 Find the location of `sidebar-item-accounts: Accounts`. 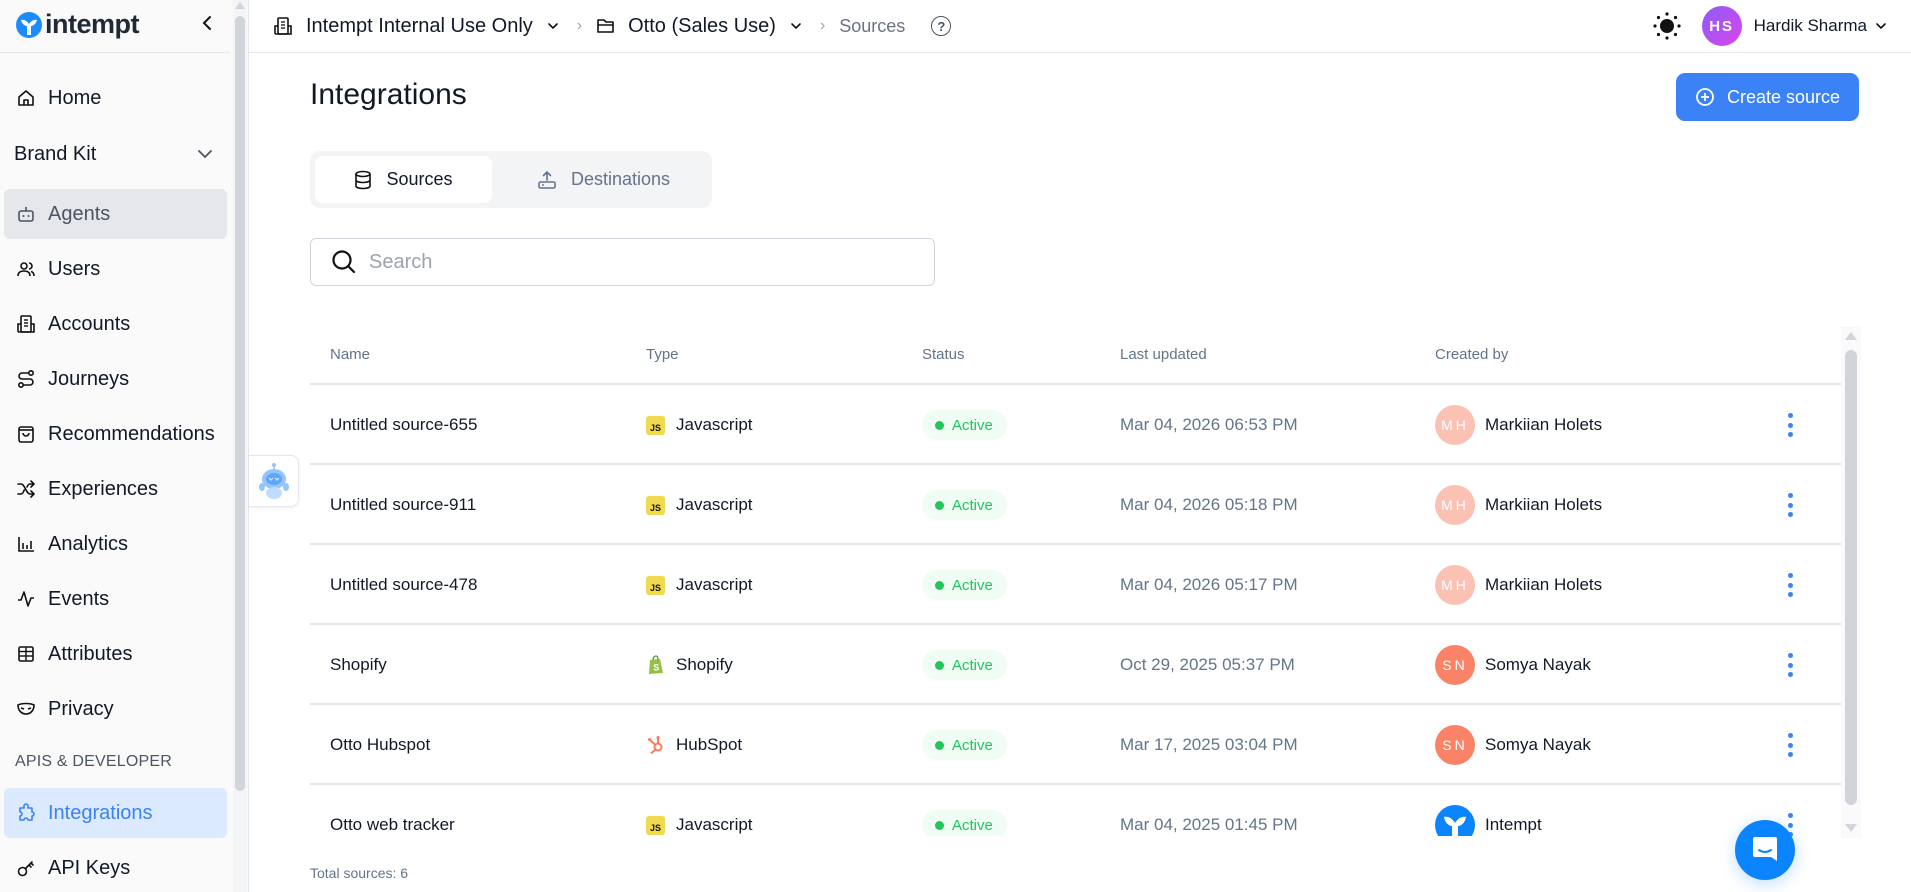

sidebar-item-accounts: Accounts is located at coordinates (115, 324).